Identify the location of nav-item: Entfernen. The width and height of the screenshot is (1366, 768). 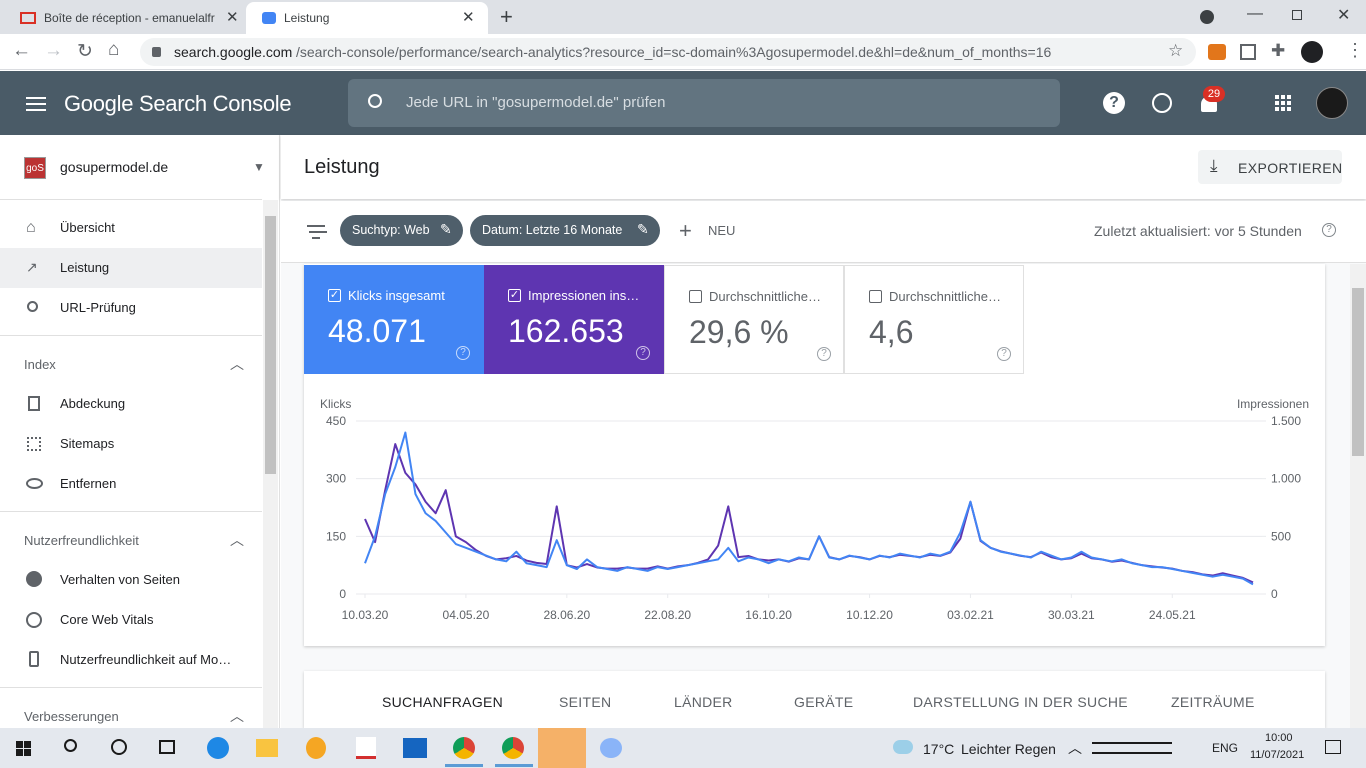
(88, 483).